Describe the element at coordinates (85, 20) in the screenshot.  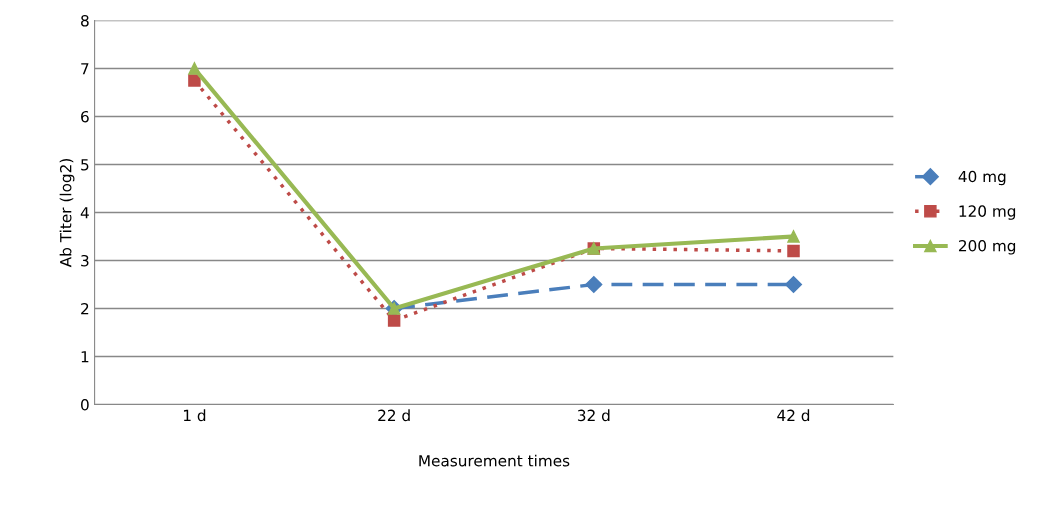
I see `y-tick-label: 8` at that location.